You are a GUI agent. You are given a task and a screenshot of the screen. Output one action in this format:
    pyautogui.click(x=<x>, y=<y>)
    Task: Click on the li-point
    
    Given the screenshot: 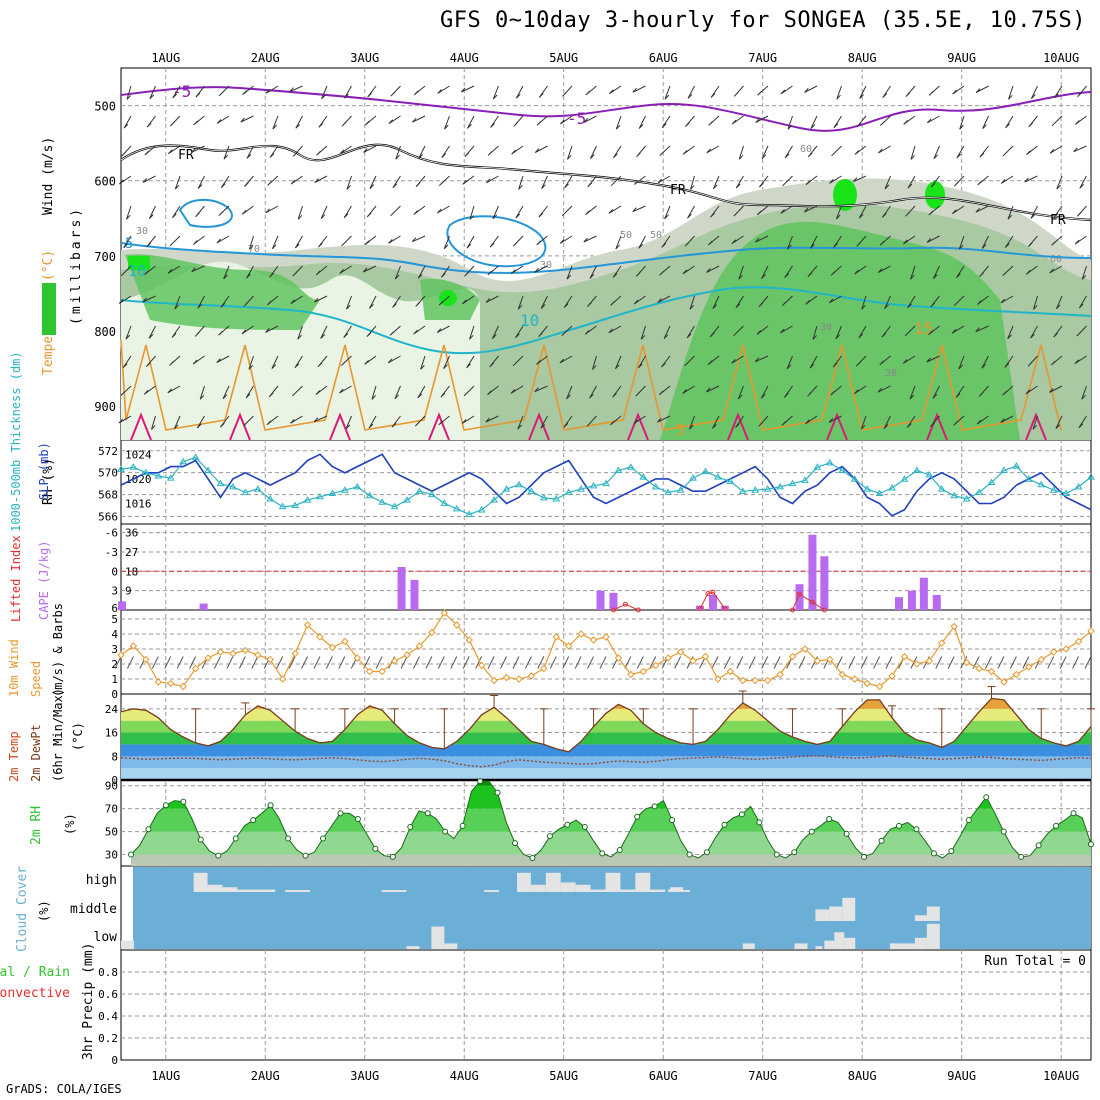 What is the action you would take?
    pyautogui.click(x=800, y=594)
    